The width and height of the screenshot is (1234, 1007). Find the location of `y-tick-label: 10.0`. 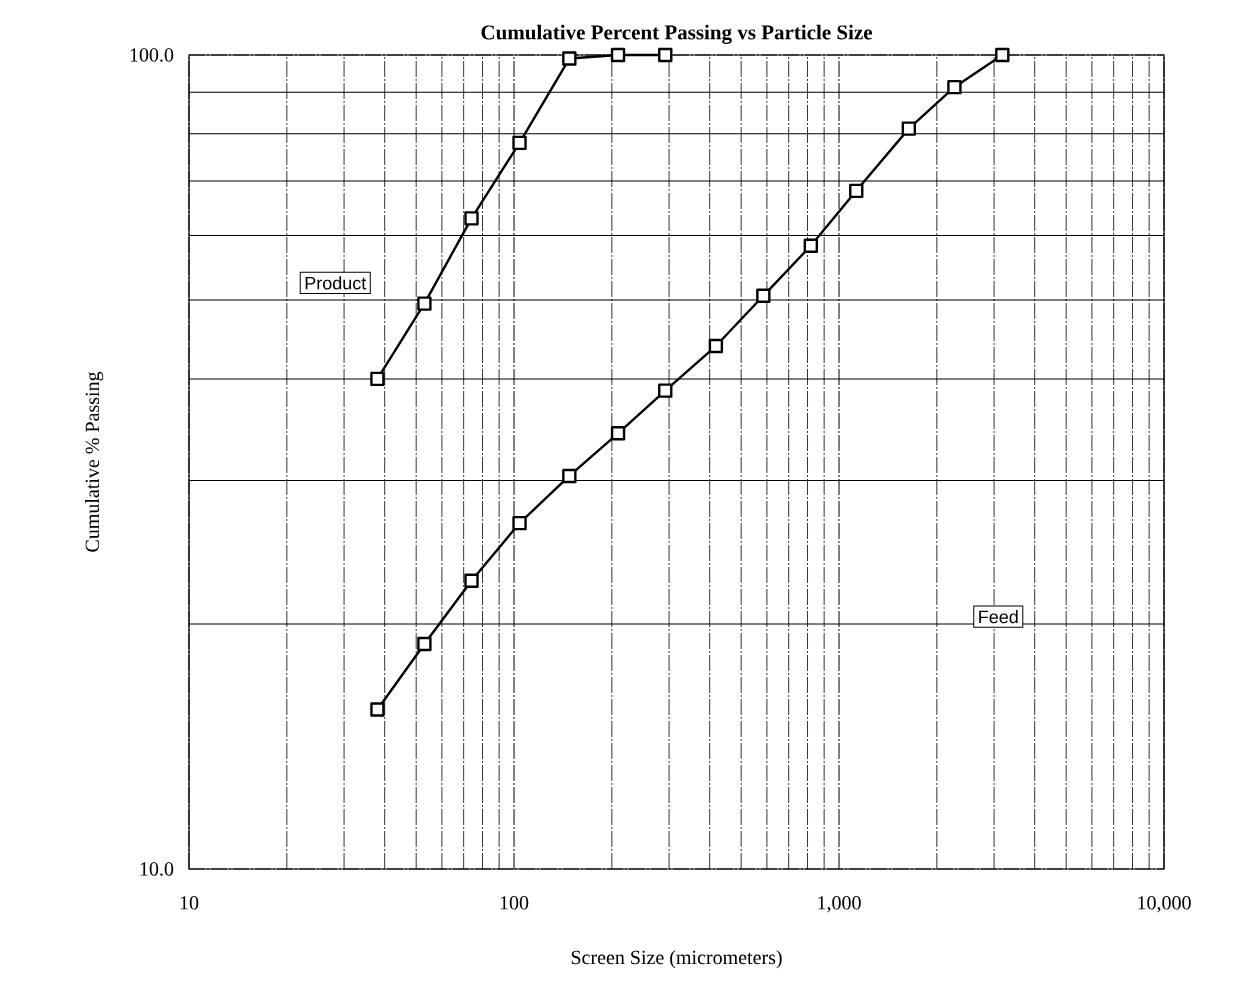

y-tick-label: 10.0 is located at coordinates (157, 869).